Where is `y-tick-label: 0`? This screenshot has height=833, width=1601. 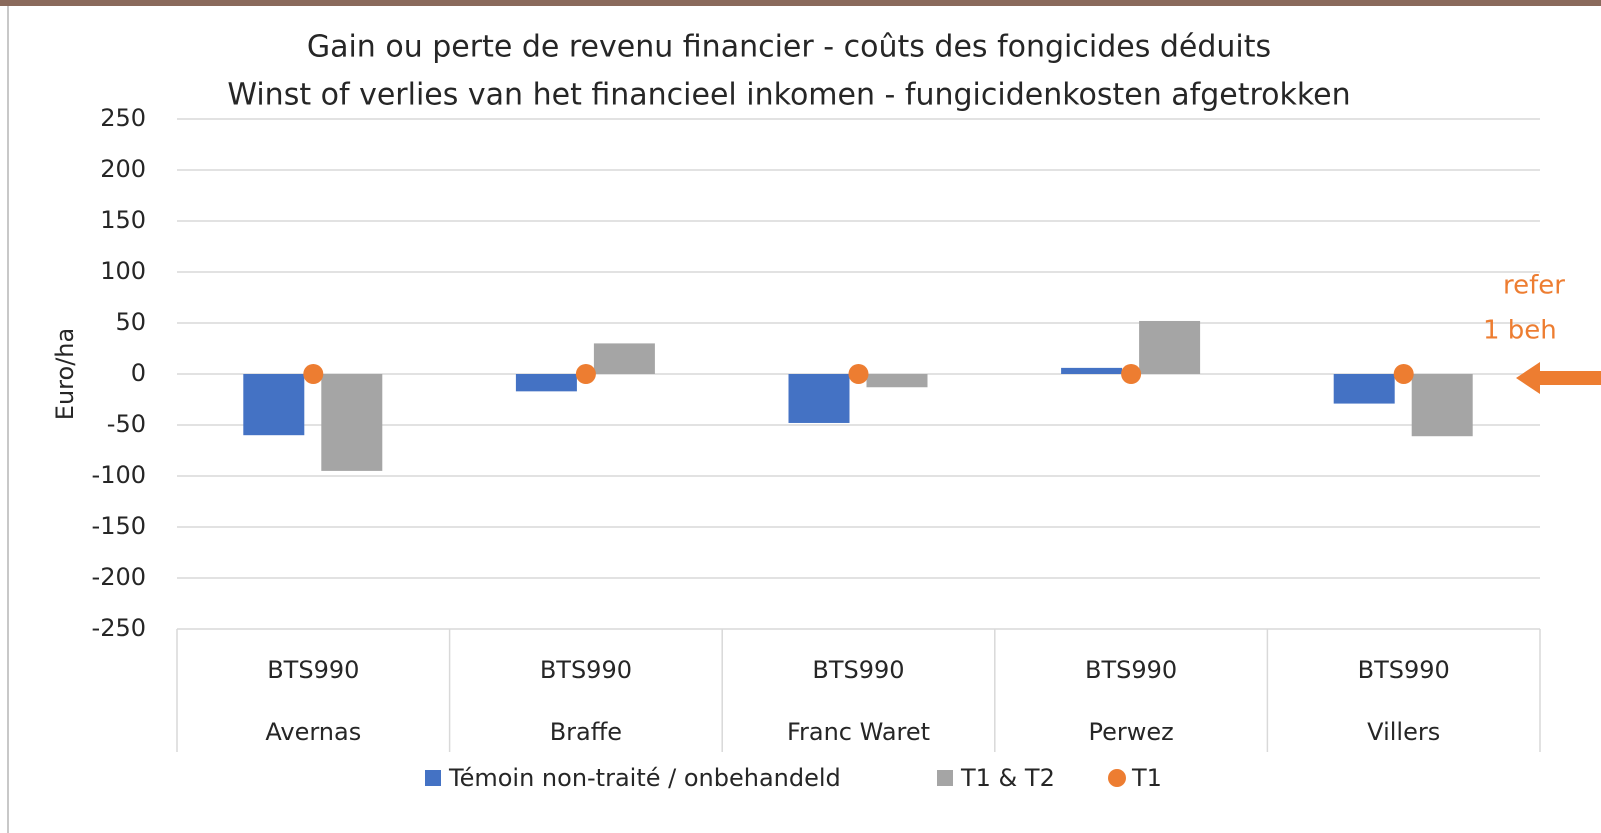 y-tick-label: 0 is located at coordinates (138, 373).